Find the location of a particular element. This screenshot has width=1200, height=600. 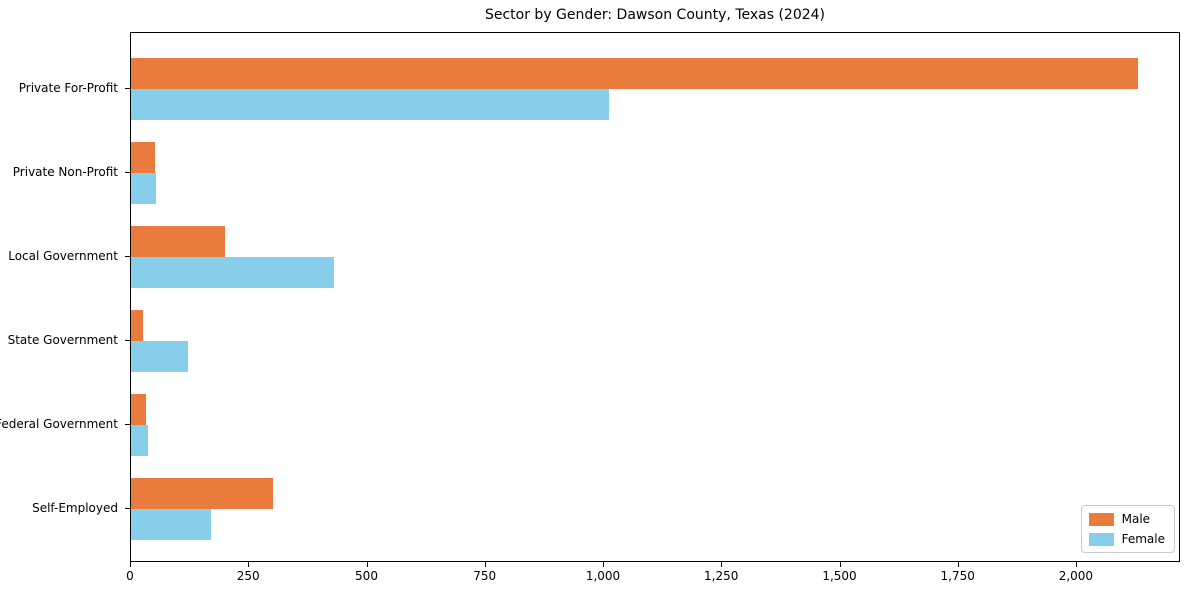

y-tick-label-federal-government: Federal Government is located at coordinates (59, 424).